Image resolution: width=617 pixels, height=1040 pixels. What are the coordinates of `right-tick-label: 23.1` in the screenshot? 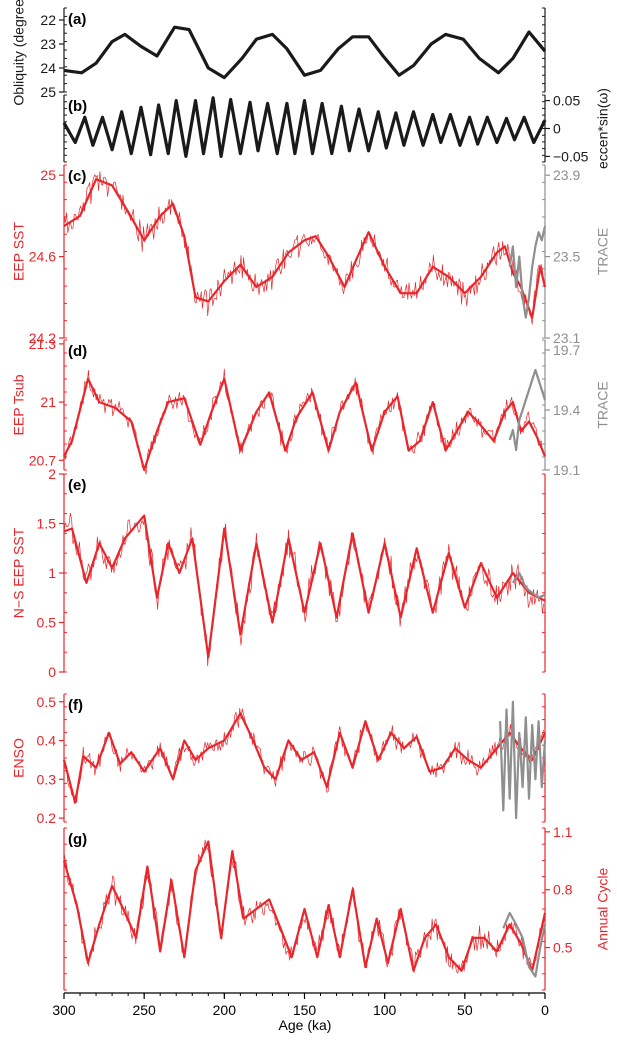 It's located at (566, 338).